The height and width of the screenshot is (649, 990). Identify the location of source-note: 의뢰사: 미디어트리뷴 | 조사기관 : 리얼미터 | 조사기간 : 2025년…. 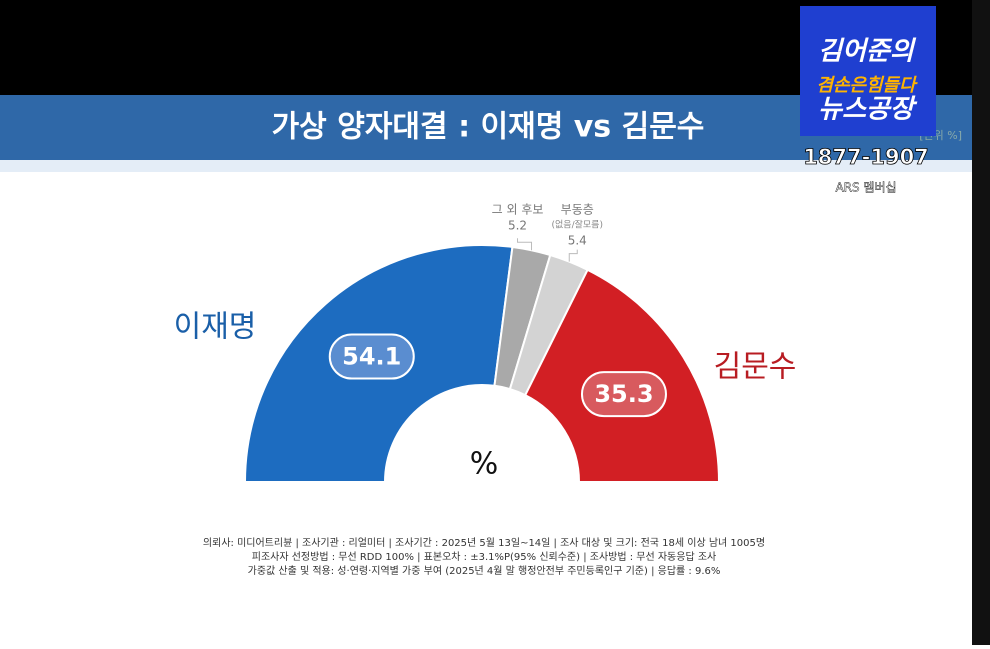
(484, 543).